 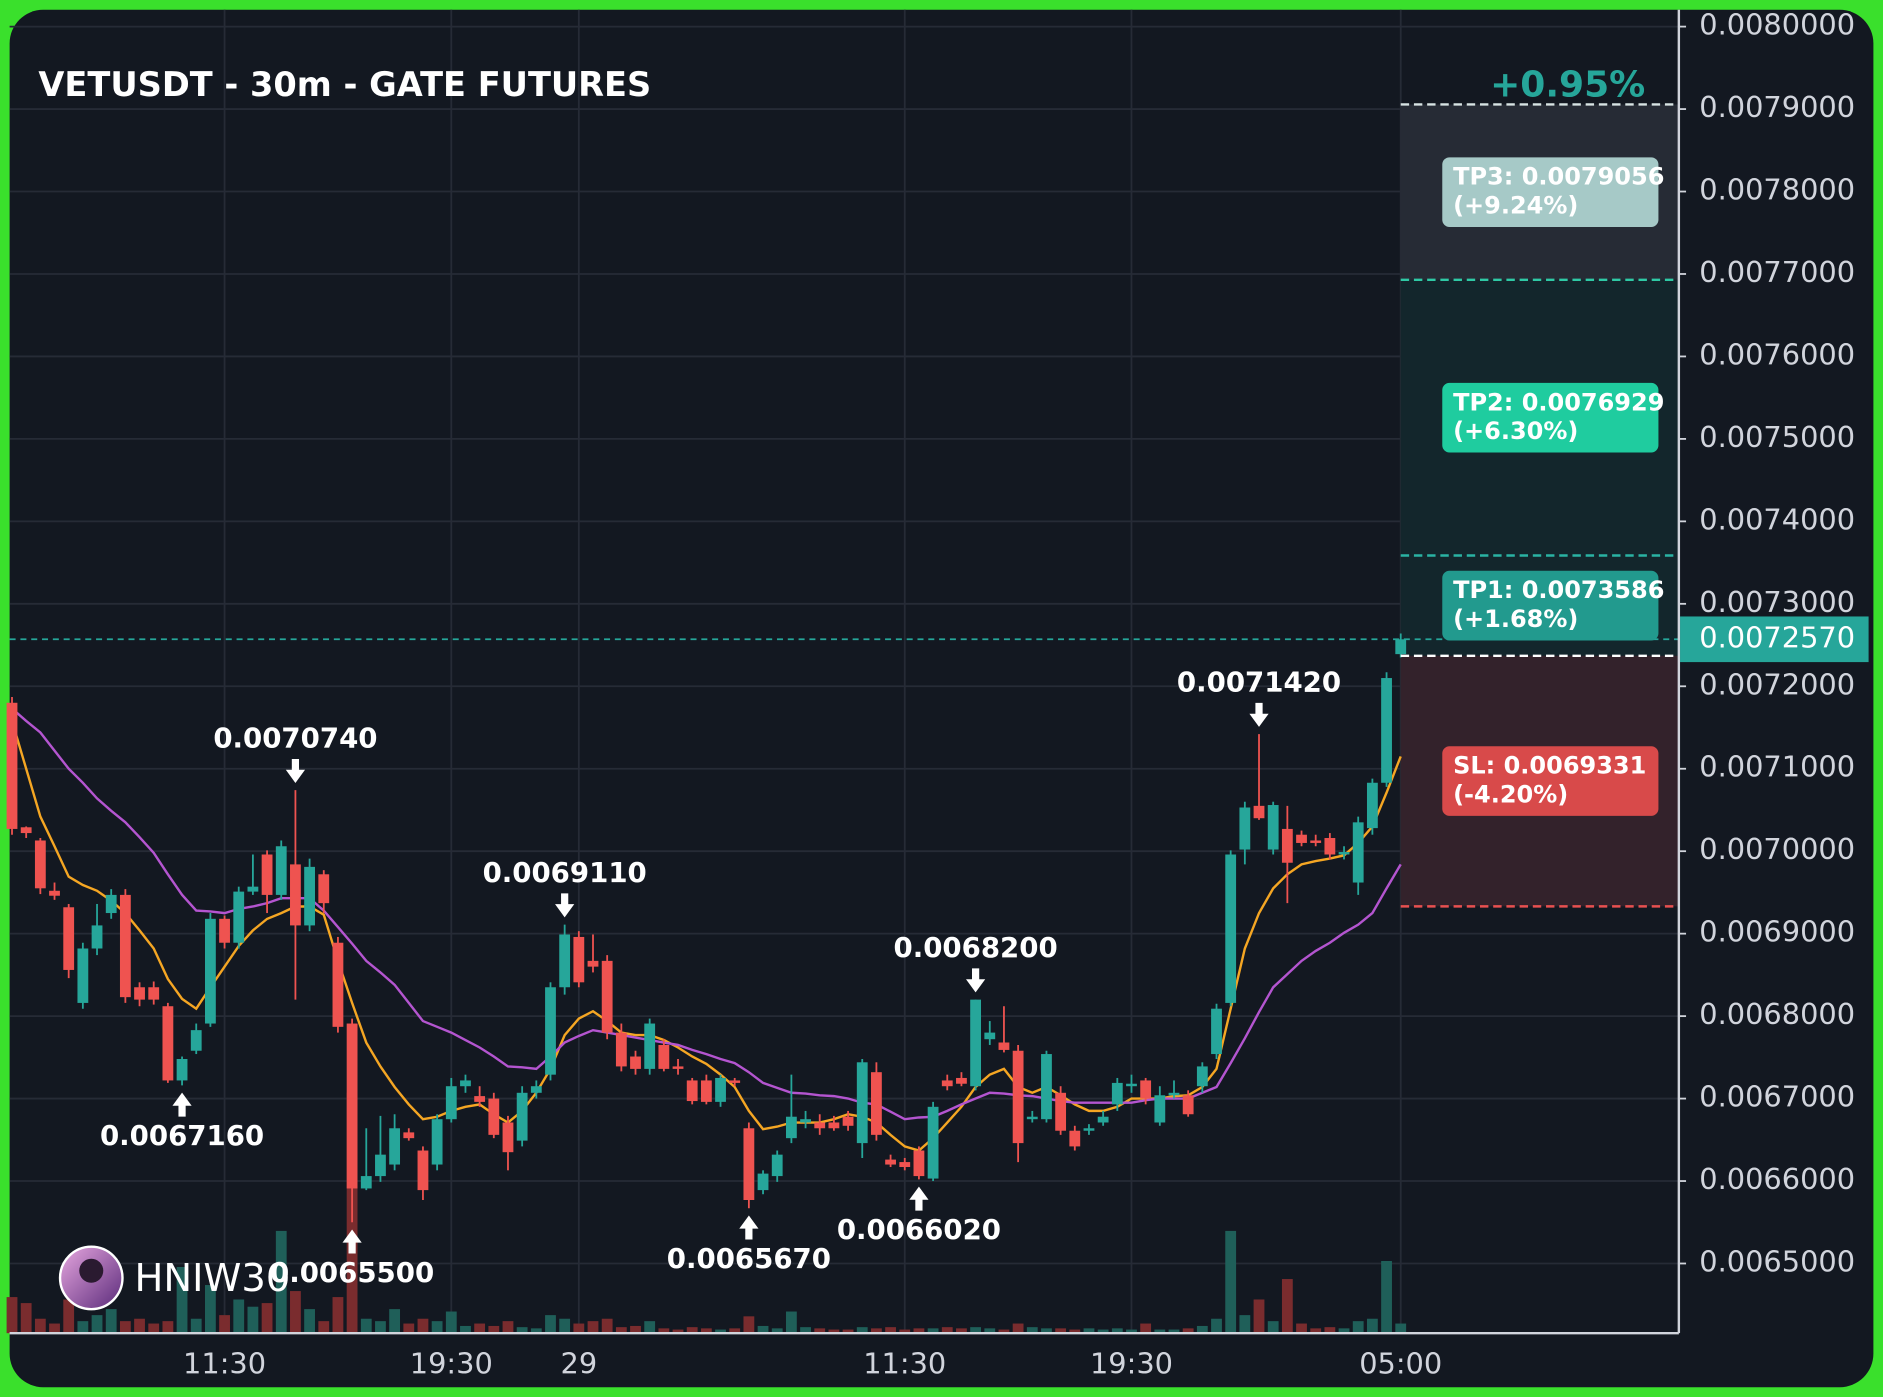 What do you see at coordinates (1777, 1014) in the screenshot?
I see `y-tick-label: 0.0068000` at bounding box center [1777, 1014].